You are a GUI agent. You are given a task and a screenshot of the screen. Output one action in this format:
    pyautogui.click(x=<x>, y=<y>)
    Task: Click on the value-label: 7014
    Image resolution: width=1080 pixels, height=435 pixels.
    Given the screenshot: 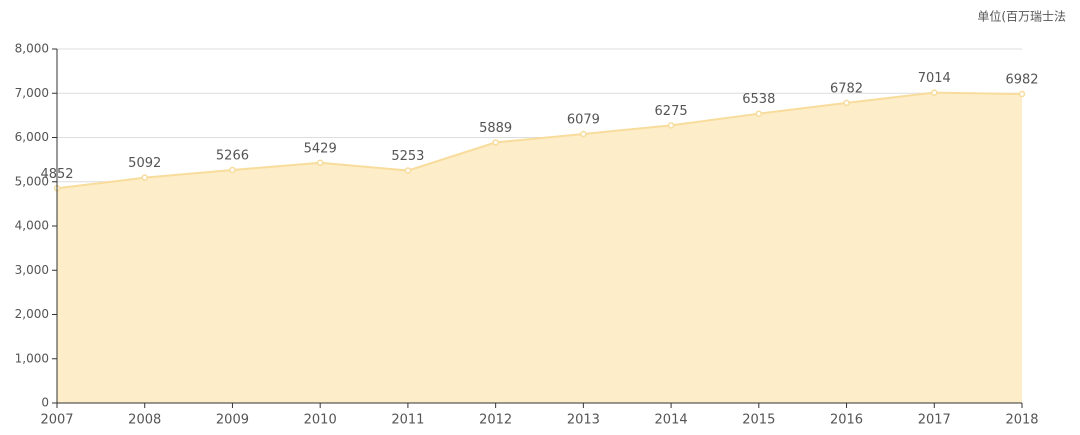 What is the action you would take?
    pyautogui.click(x=934, y=78)
    